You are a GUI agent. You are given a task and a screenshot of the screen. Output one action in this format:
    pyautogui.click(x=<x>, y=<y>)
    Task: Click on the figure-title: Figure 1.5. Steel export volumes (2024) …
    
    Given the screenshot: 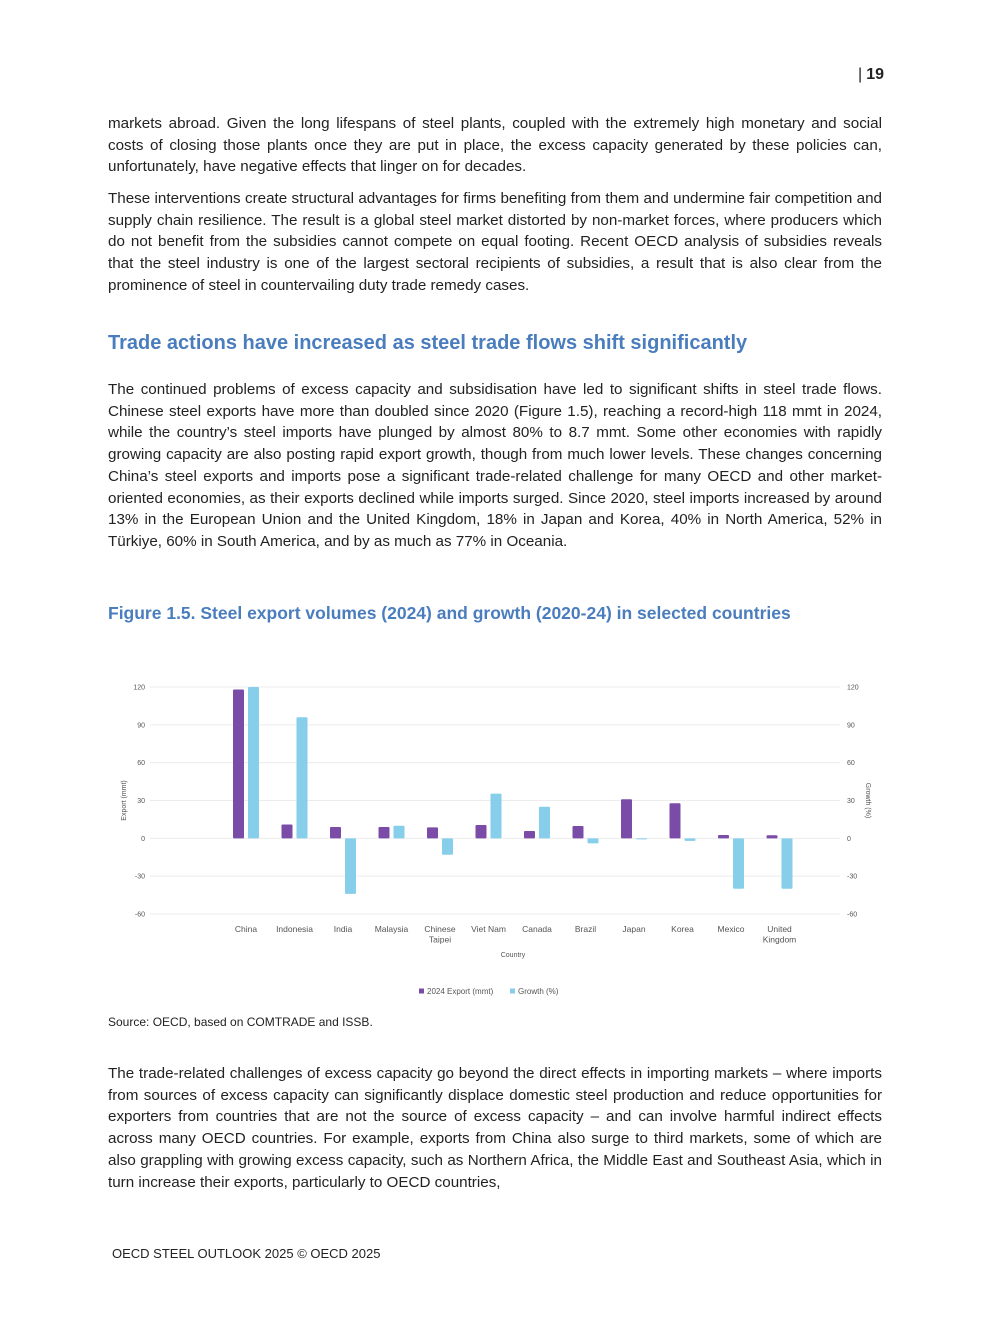 What is the action you would take?
    pyautogui.click(x=449, y=613)
    